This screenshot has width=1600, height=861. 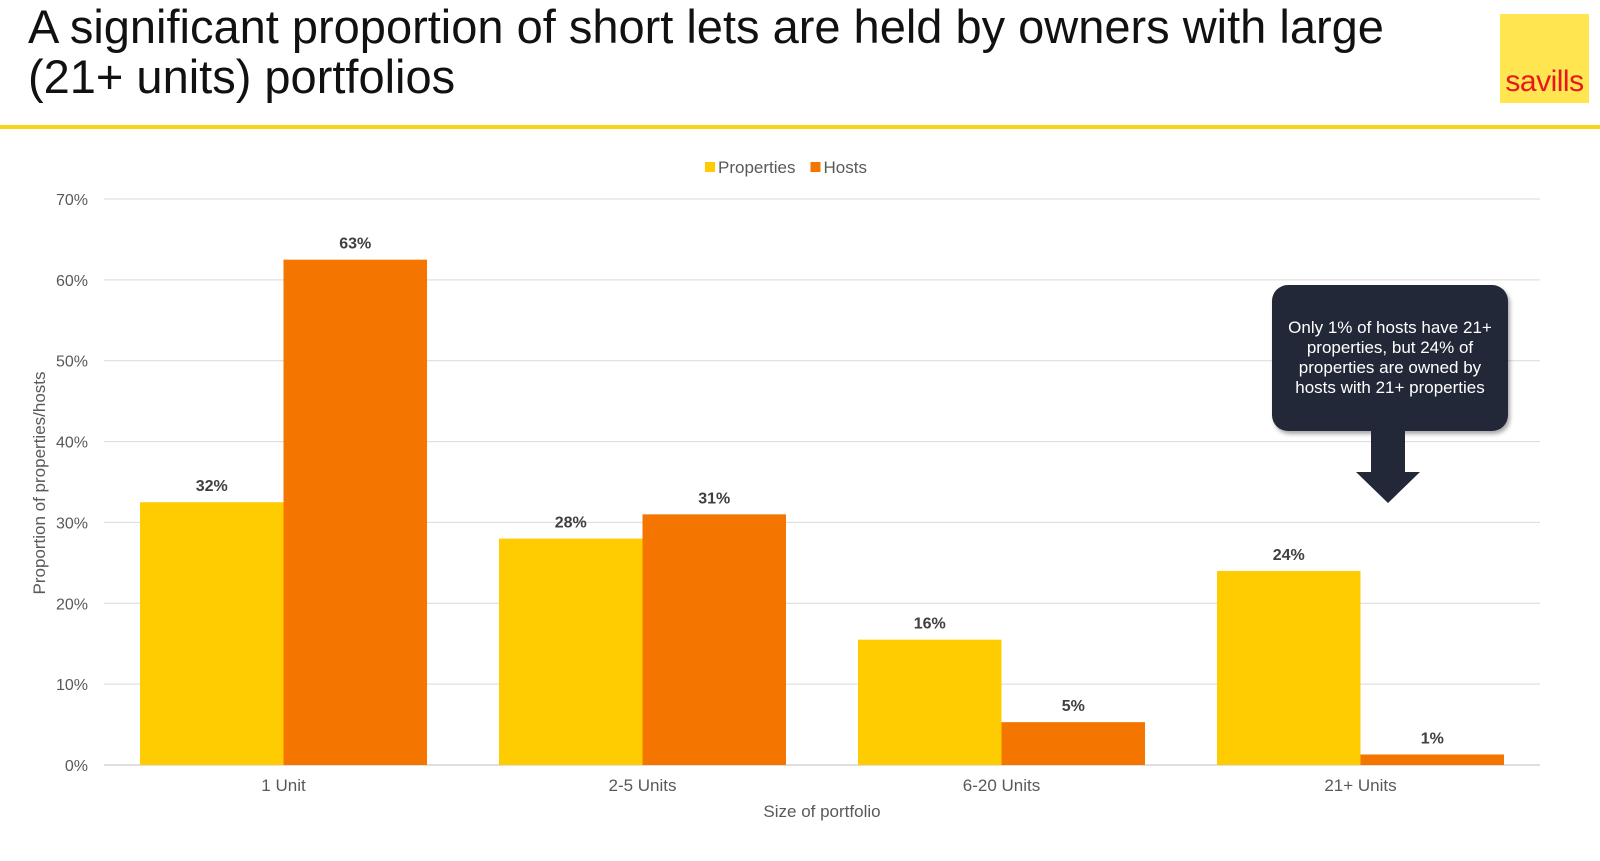 I want to click on y-tick-label: 10%, so click(x=72, y=685).